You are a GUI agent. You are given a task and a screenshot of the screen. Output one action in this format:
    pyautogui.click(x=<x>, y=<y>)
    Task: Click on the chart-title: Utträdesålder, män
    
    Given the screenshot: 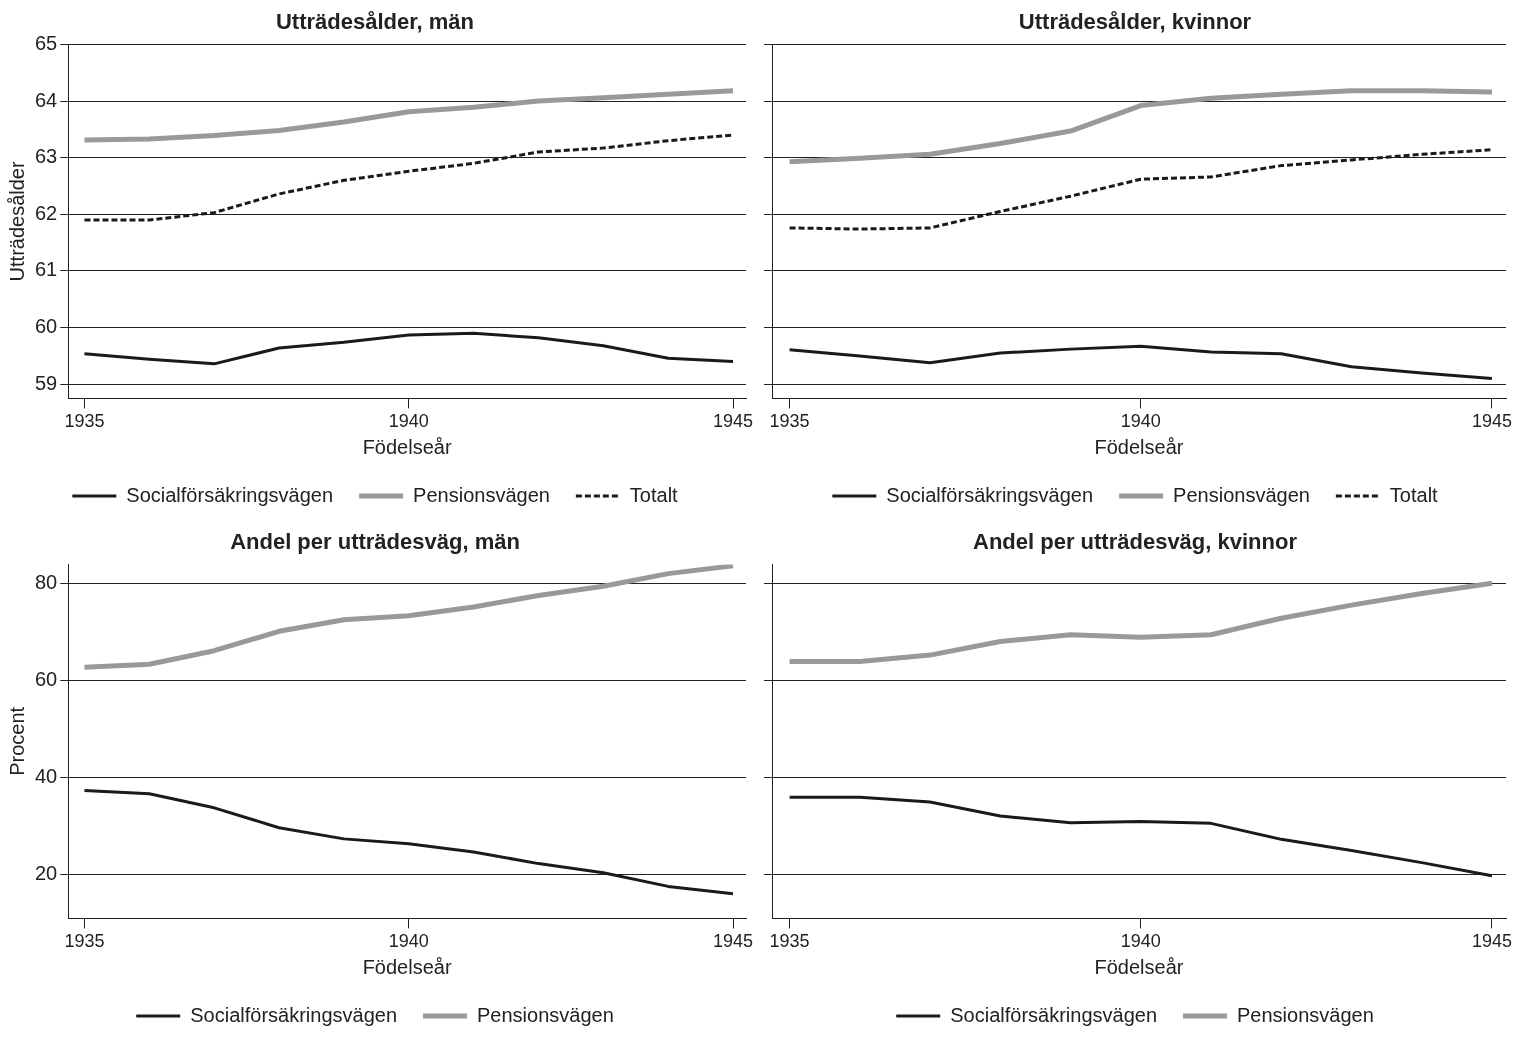 What is the action you would take?
    pyautogui.click(x=375, y=22)
    